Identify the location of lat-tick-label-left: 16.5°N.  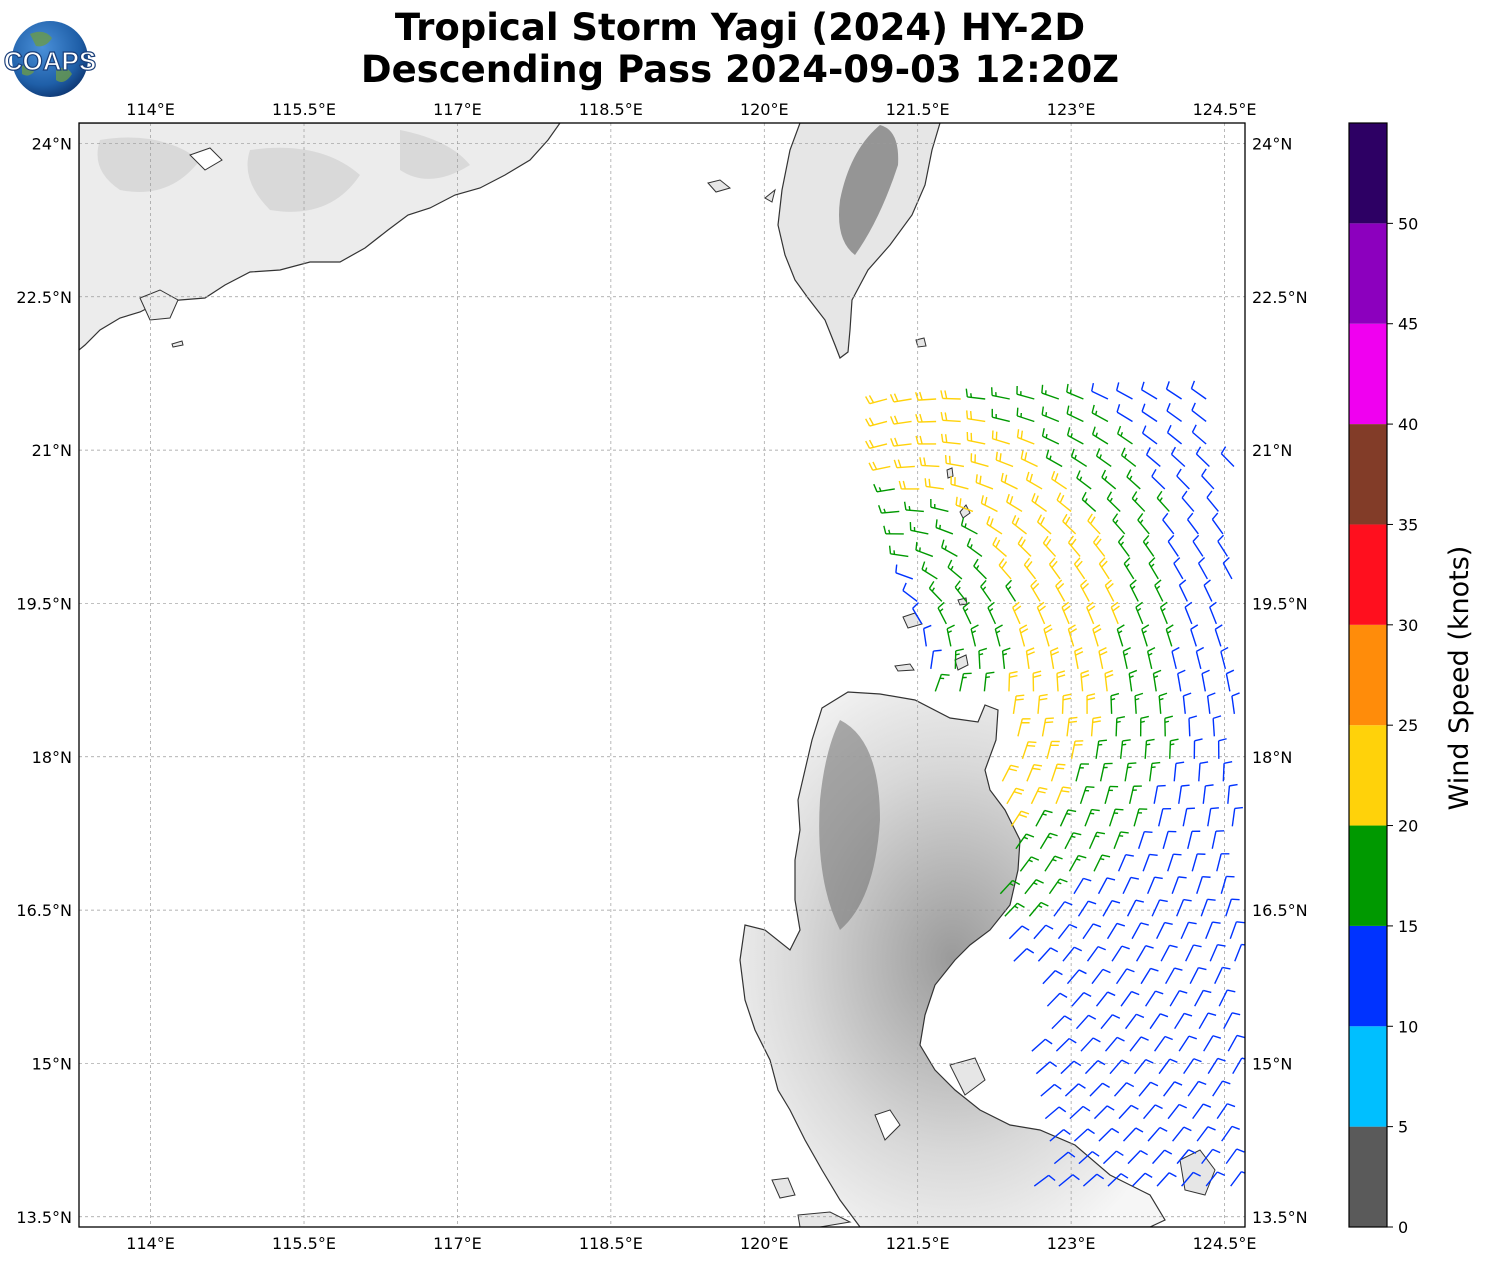
(44, 910).